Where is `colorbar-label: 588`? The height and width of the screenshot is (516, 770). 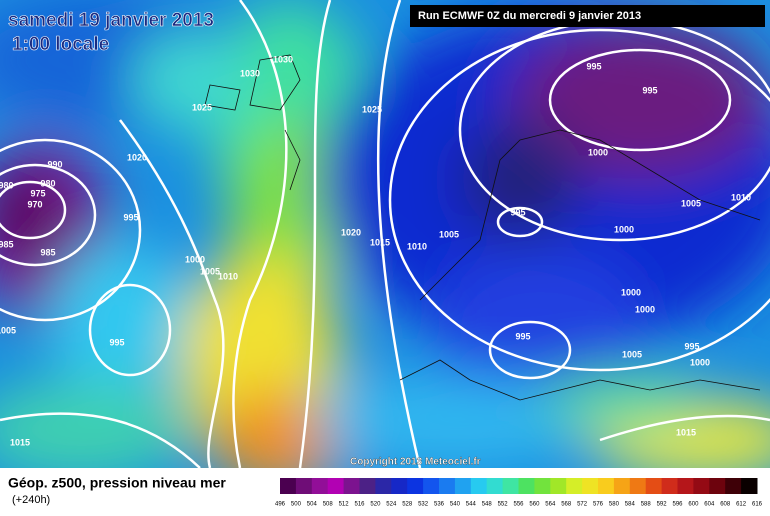
colorbar-label: 588 is located at coordinates (646, 505).